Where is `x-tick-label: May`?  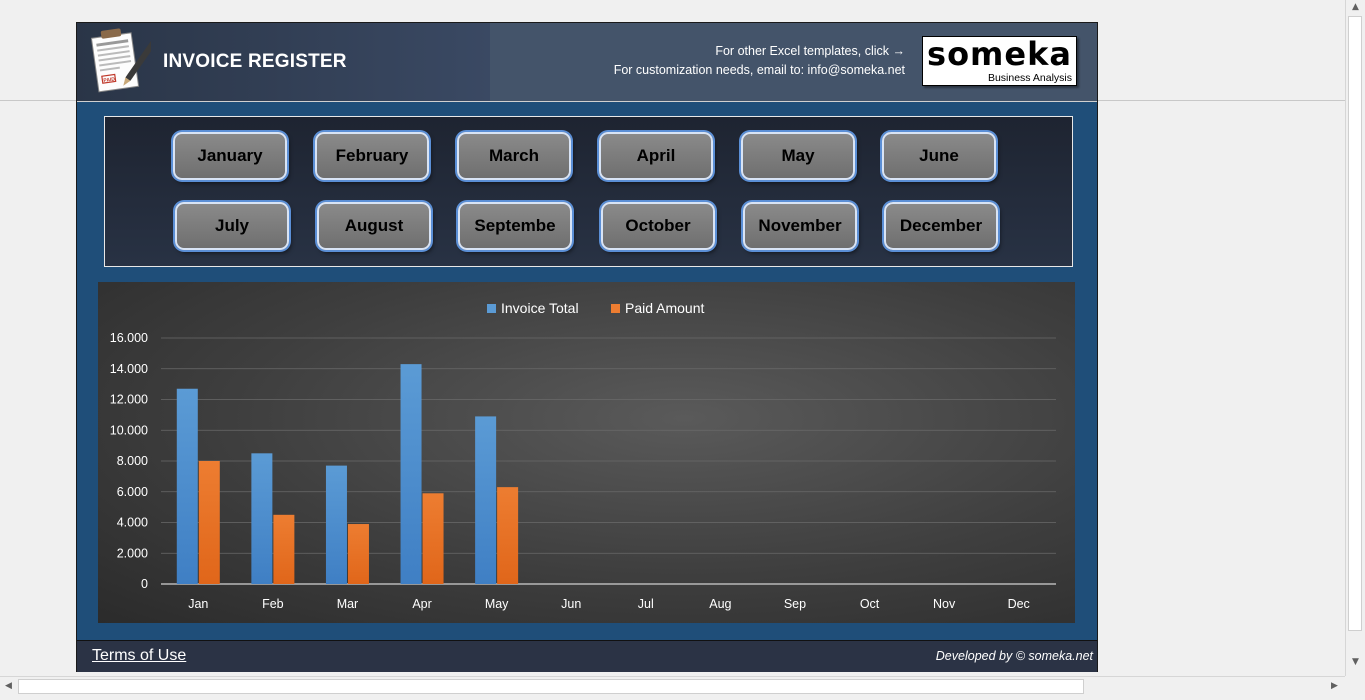
x-tick-label: May is located at coordinates (497, 604).